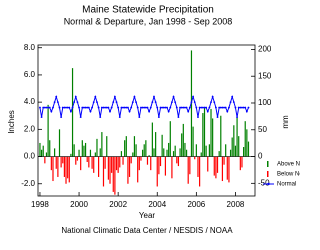 The height and width of the screenshot is (250, 320). I want to click on y2-tick-label: 100, so click(265, 102).